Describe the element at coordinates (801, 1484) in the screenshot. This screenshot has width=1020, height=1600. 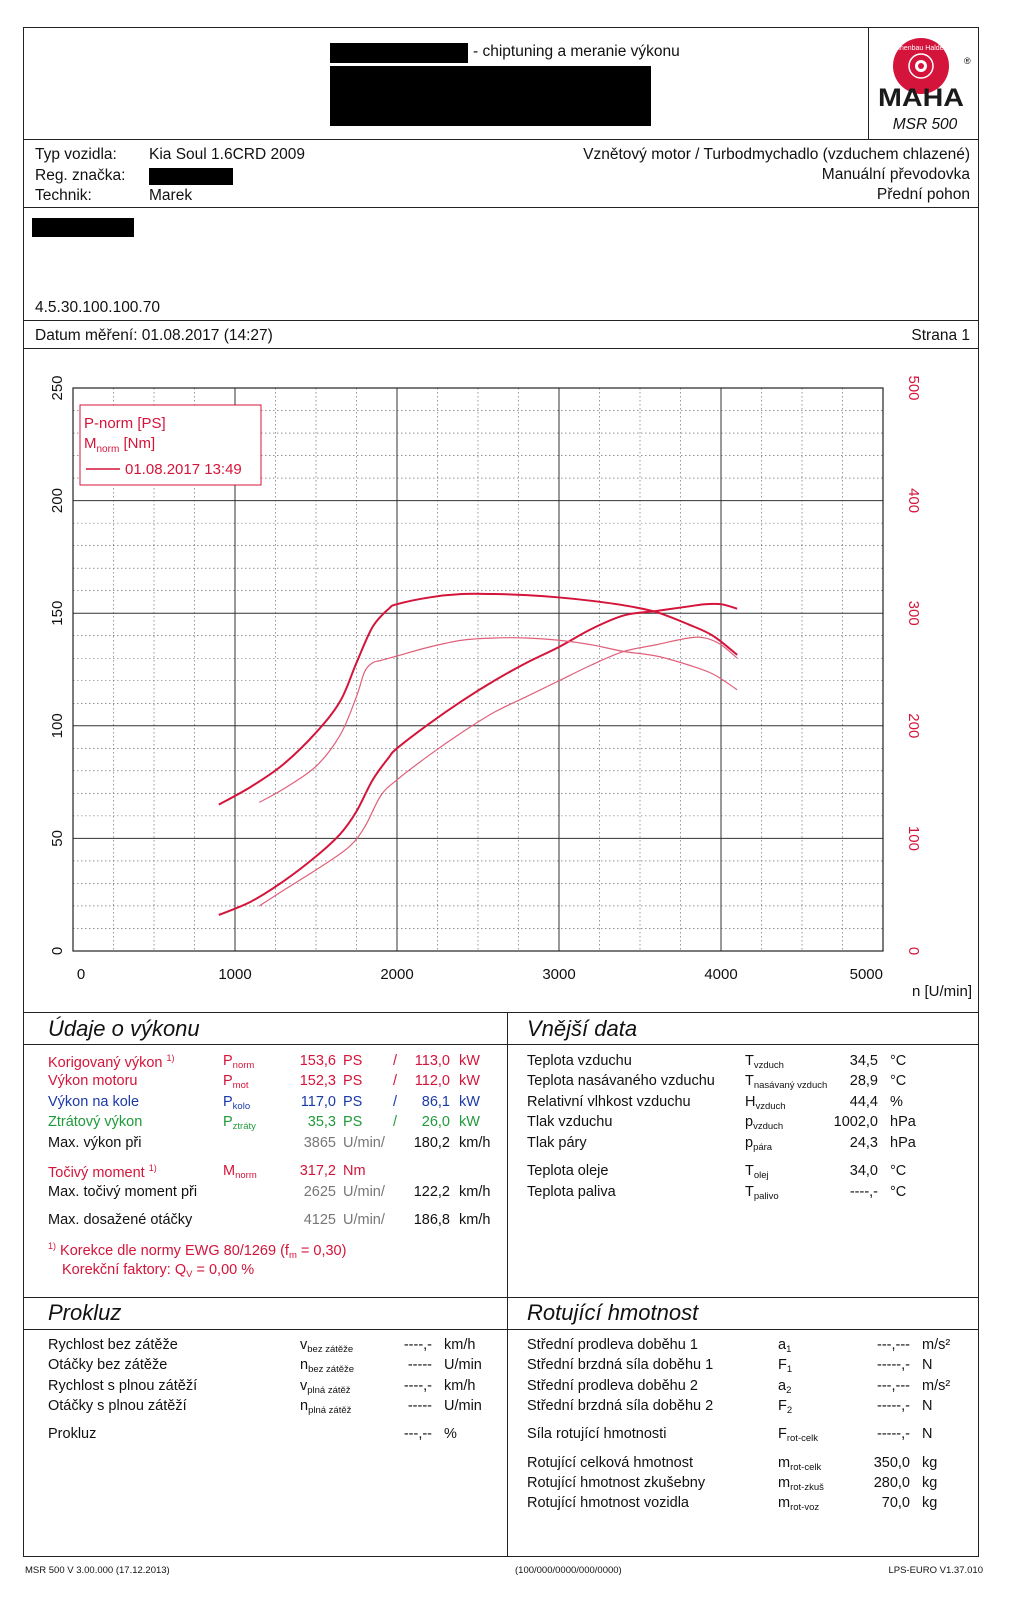
I see `rotating-row-symbol: mrot-zkuš` at that location.